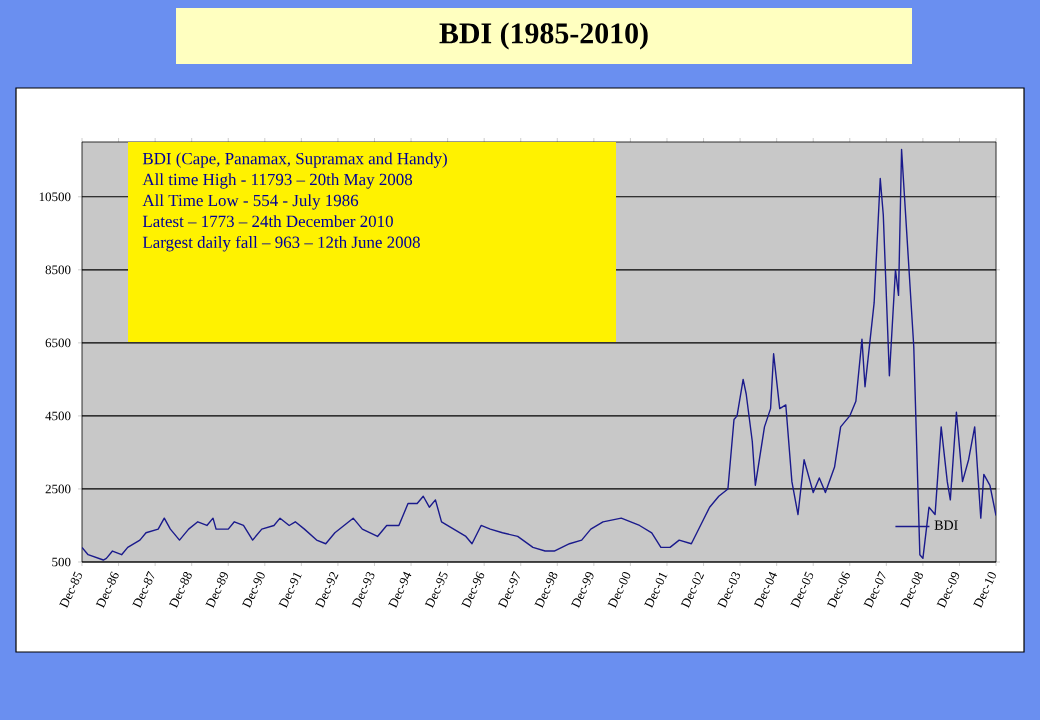 Image resolution: width=1040 pixels, height=720 pixels. I want to click on annotation: All Time Low - 554 - July 1986, so click(250, 202).